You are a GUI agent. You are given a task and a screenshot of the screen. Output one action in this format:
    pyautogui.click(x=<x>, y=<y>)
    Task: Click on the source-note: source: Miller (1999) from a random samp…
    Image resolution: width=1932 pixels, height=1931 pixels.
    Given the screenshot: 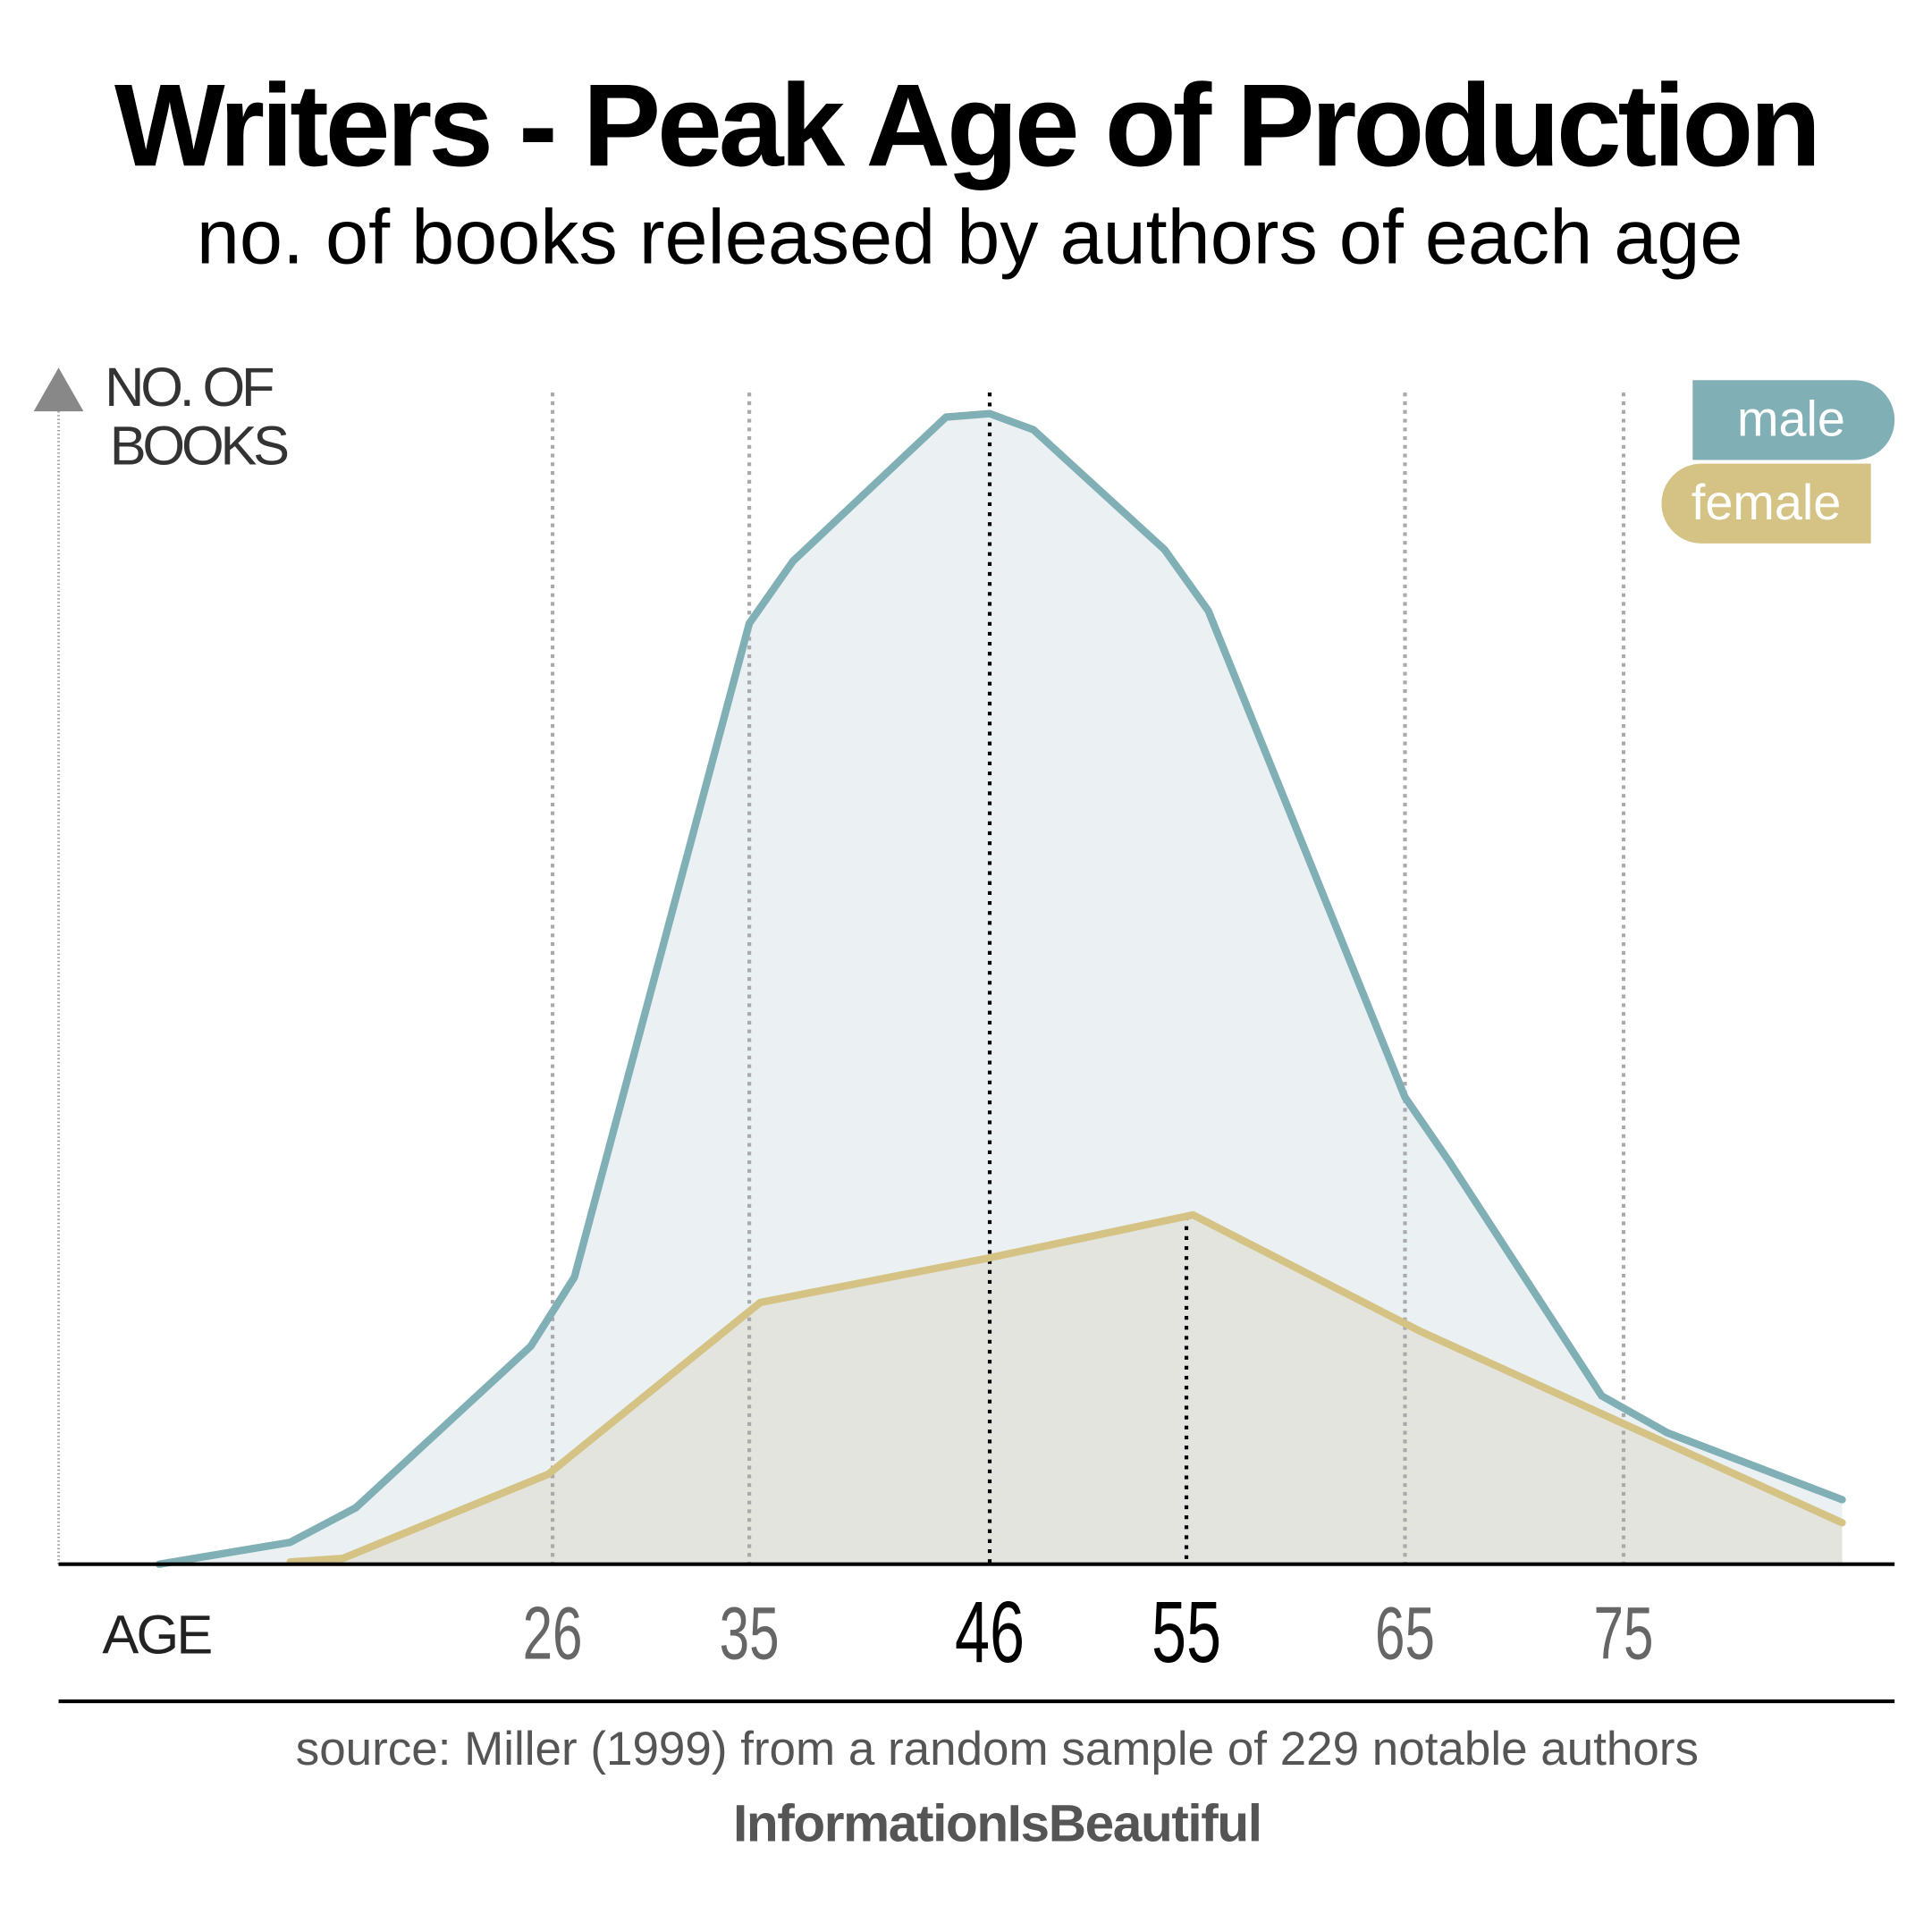 What is the action you would take?
    pyautogui.click(x=997, y=1749)
    